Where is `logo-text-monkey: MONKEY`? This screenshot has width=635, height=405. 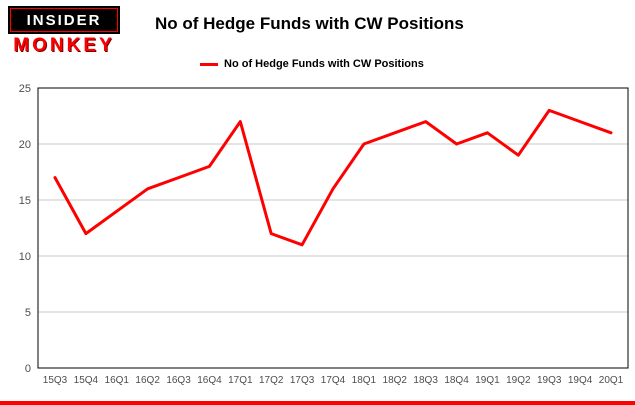 logo-text-monkey: MONKEY is located at coordinates (64, 45).